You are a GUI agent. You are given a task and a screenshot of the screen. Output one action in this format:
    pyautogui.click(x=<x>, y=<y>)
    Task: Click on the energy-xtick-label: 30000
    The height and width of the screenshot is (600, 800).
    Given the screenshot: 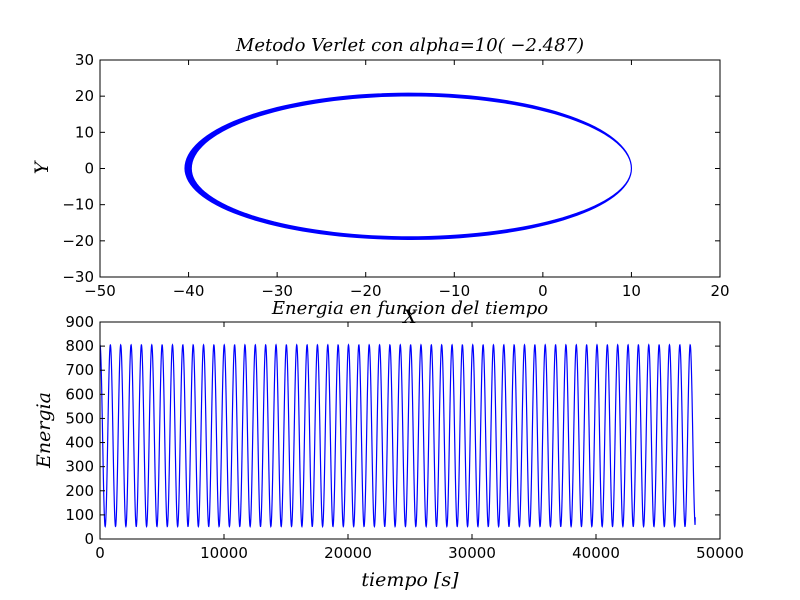 What is the action you would take?
    pyautogui.click(x=472, y=553)
    